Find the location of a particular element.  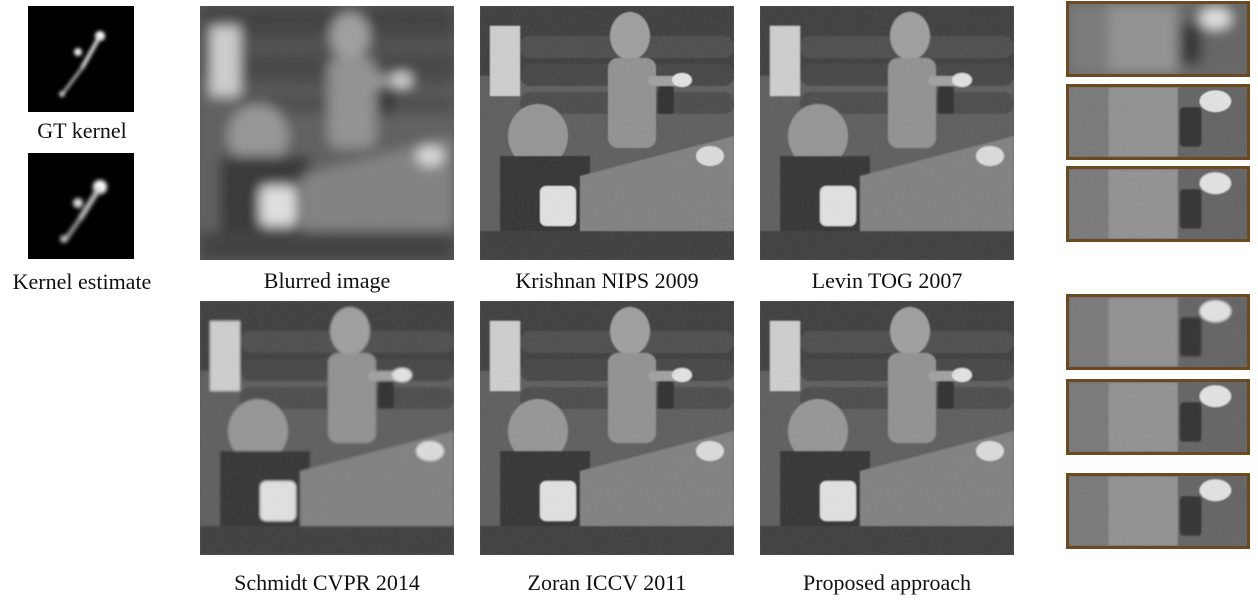

result-caption-5: Zoran ICCV 2011 is located at coordinates (607, 582).